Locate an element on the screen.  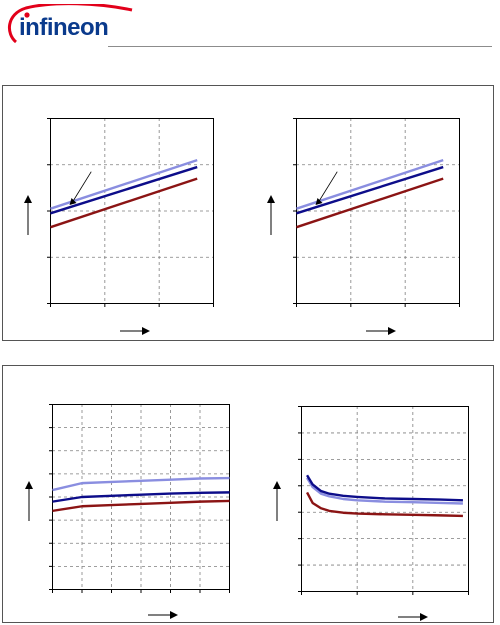
chart-top-right is located at coordinates (376, 212).